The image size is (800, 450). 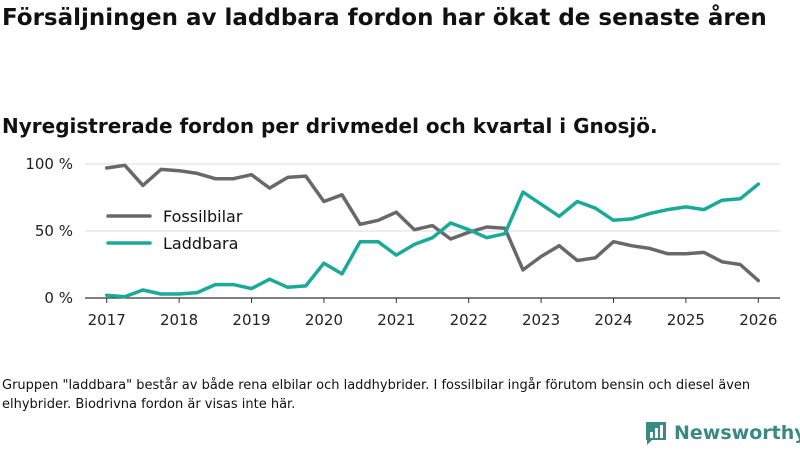 What do you see at coordinates (174, 230) in the screenshot?
I see `legend: Fossilbilar Laddbara` at bounding box center [174, 230].